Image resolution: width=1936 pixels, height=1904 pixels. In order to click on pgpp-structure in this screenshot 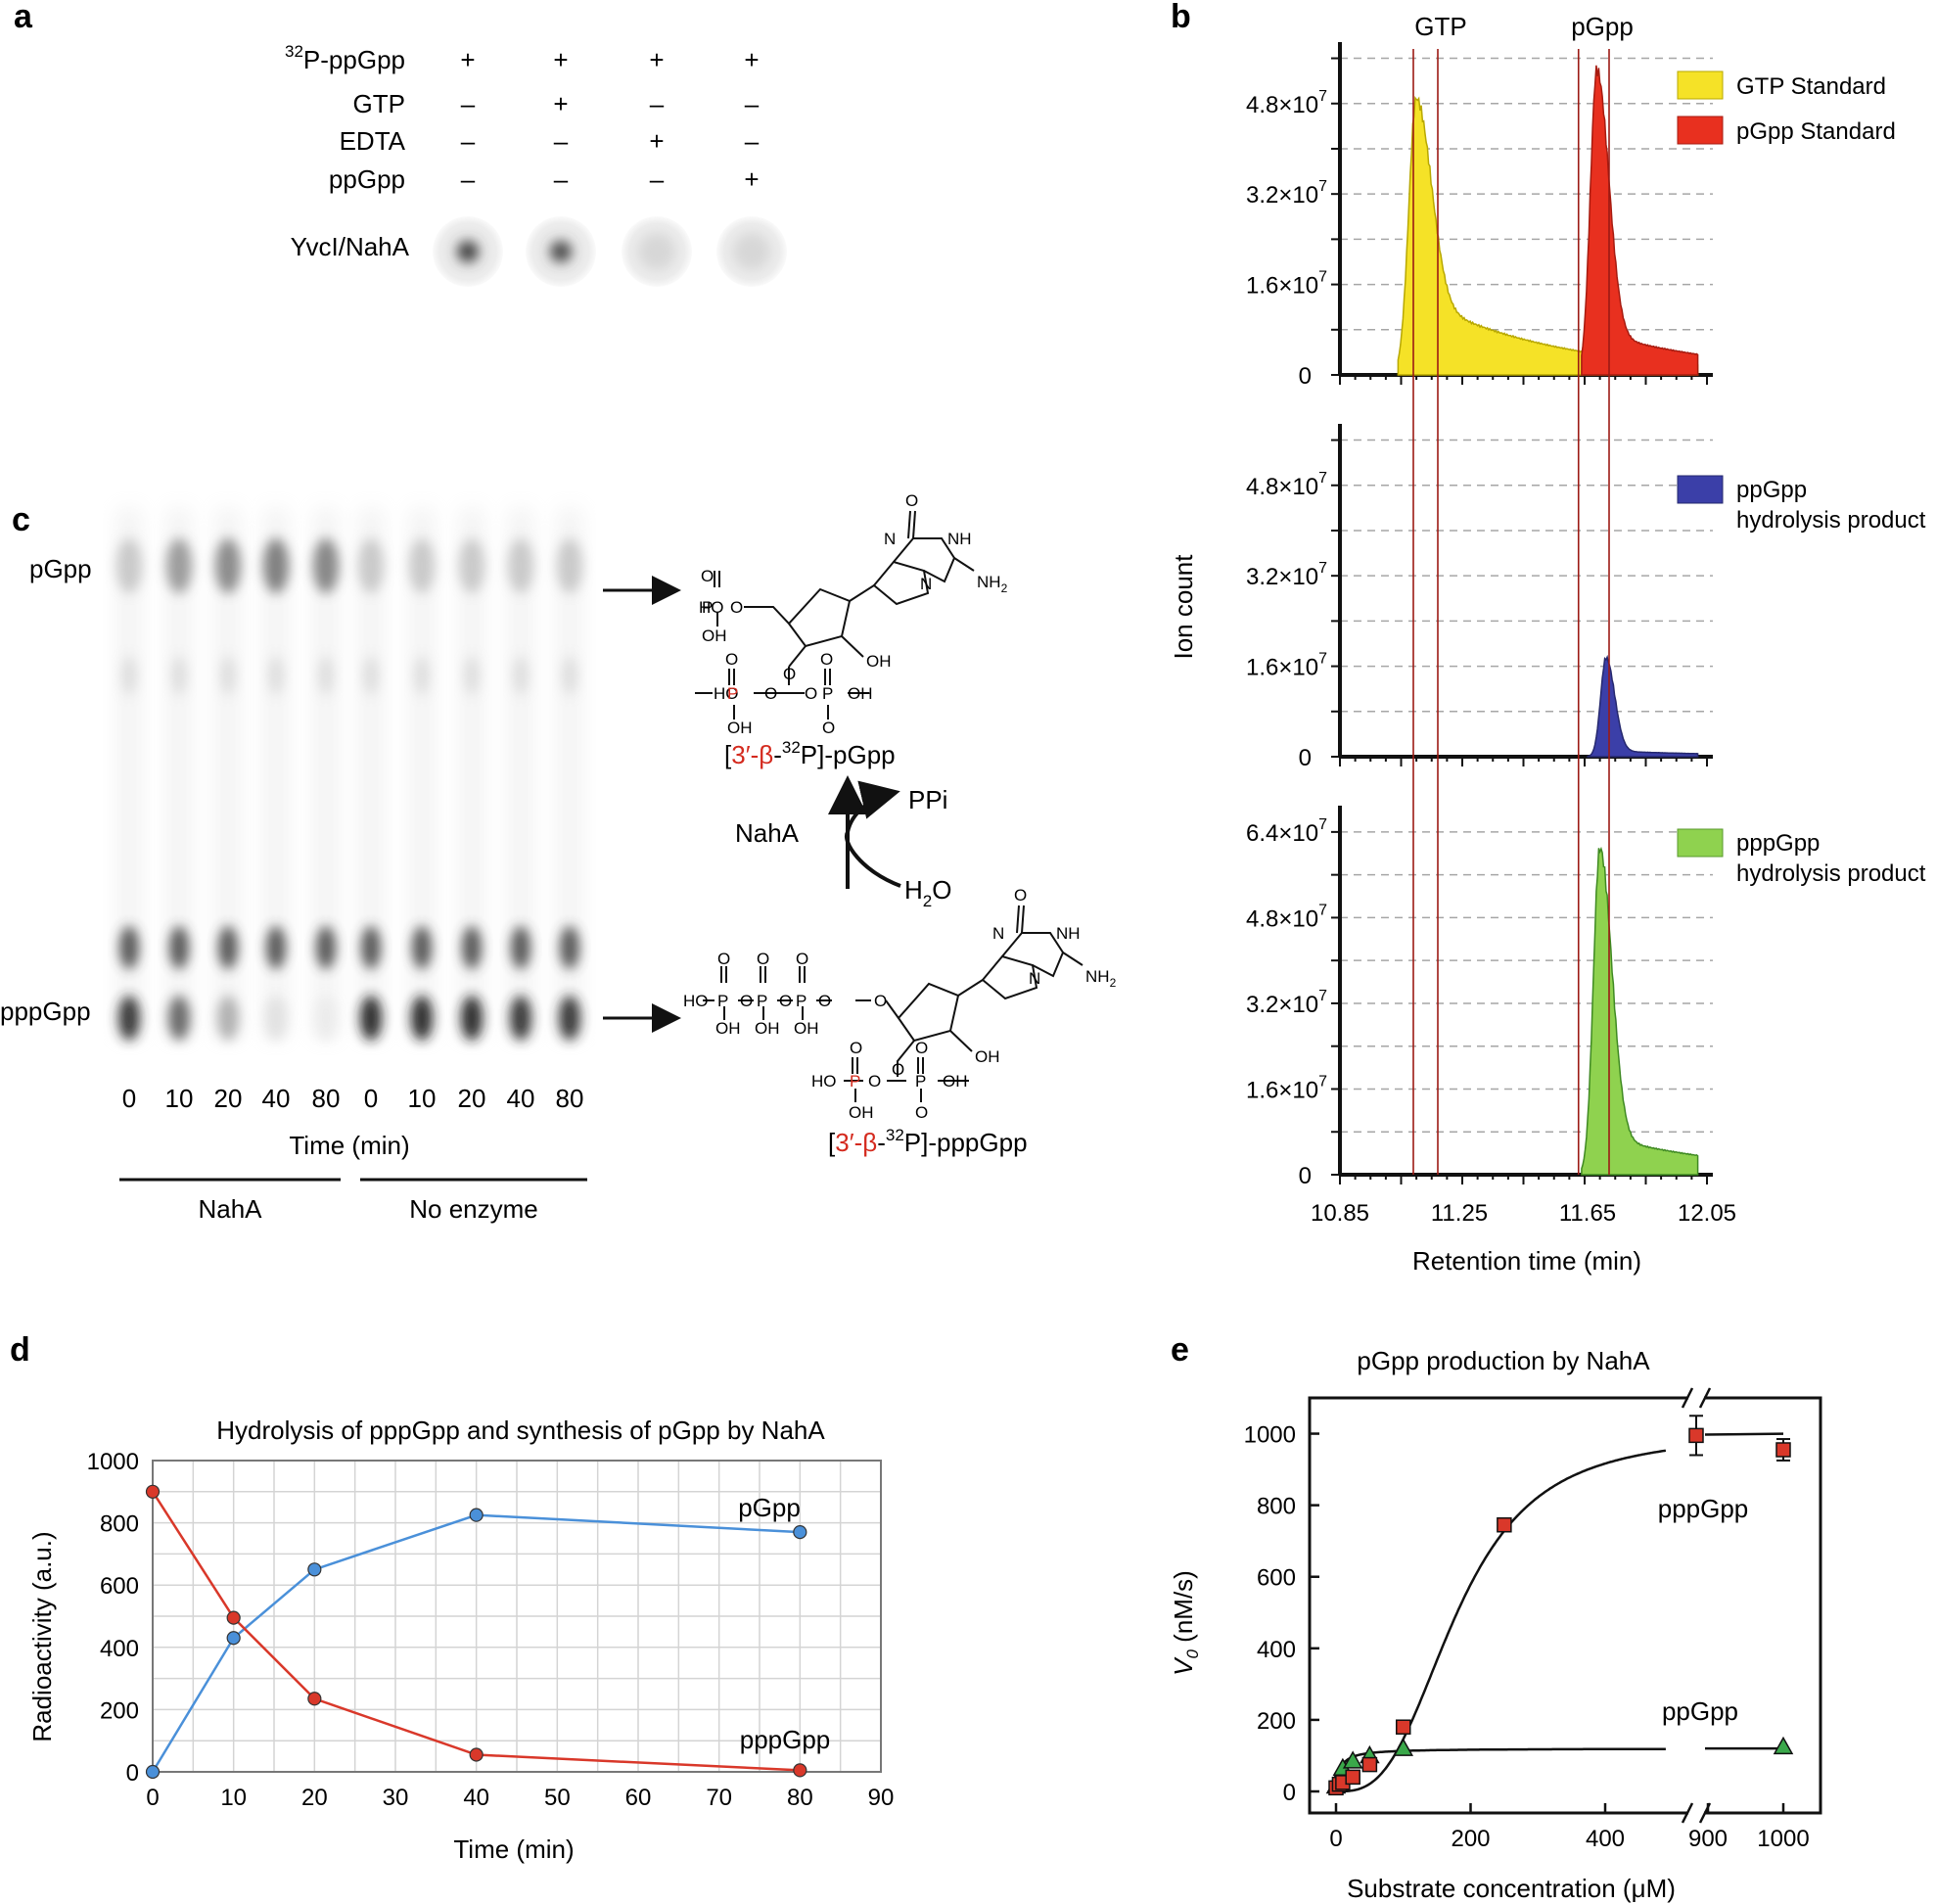, I will do `click(835, 615)`.